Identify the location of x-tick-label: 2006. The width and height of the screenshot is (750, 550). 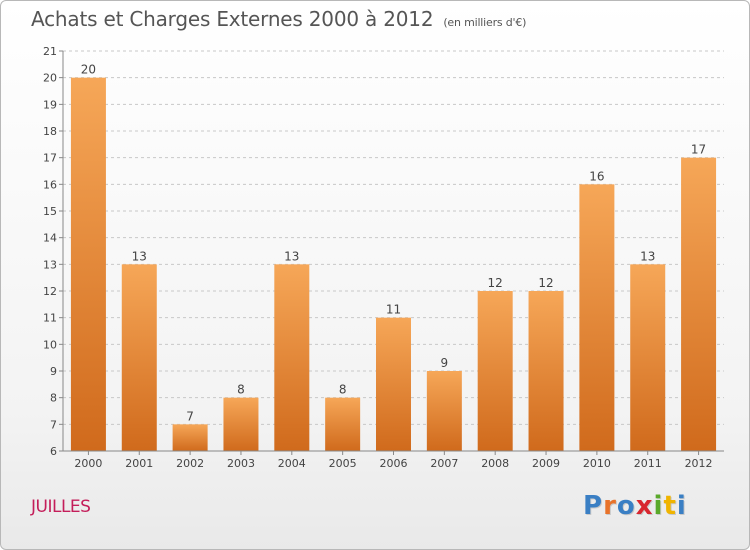
(394, 463).